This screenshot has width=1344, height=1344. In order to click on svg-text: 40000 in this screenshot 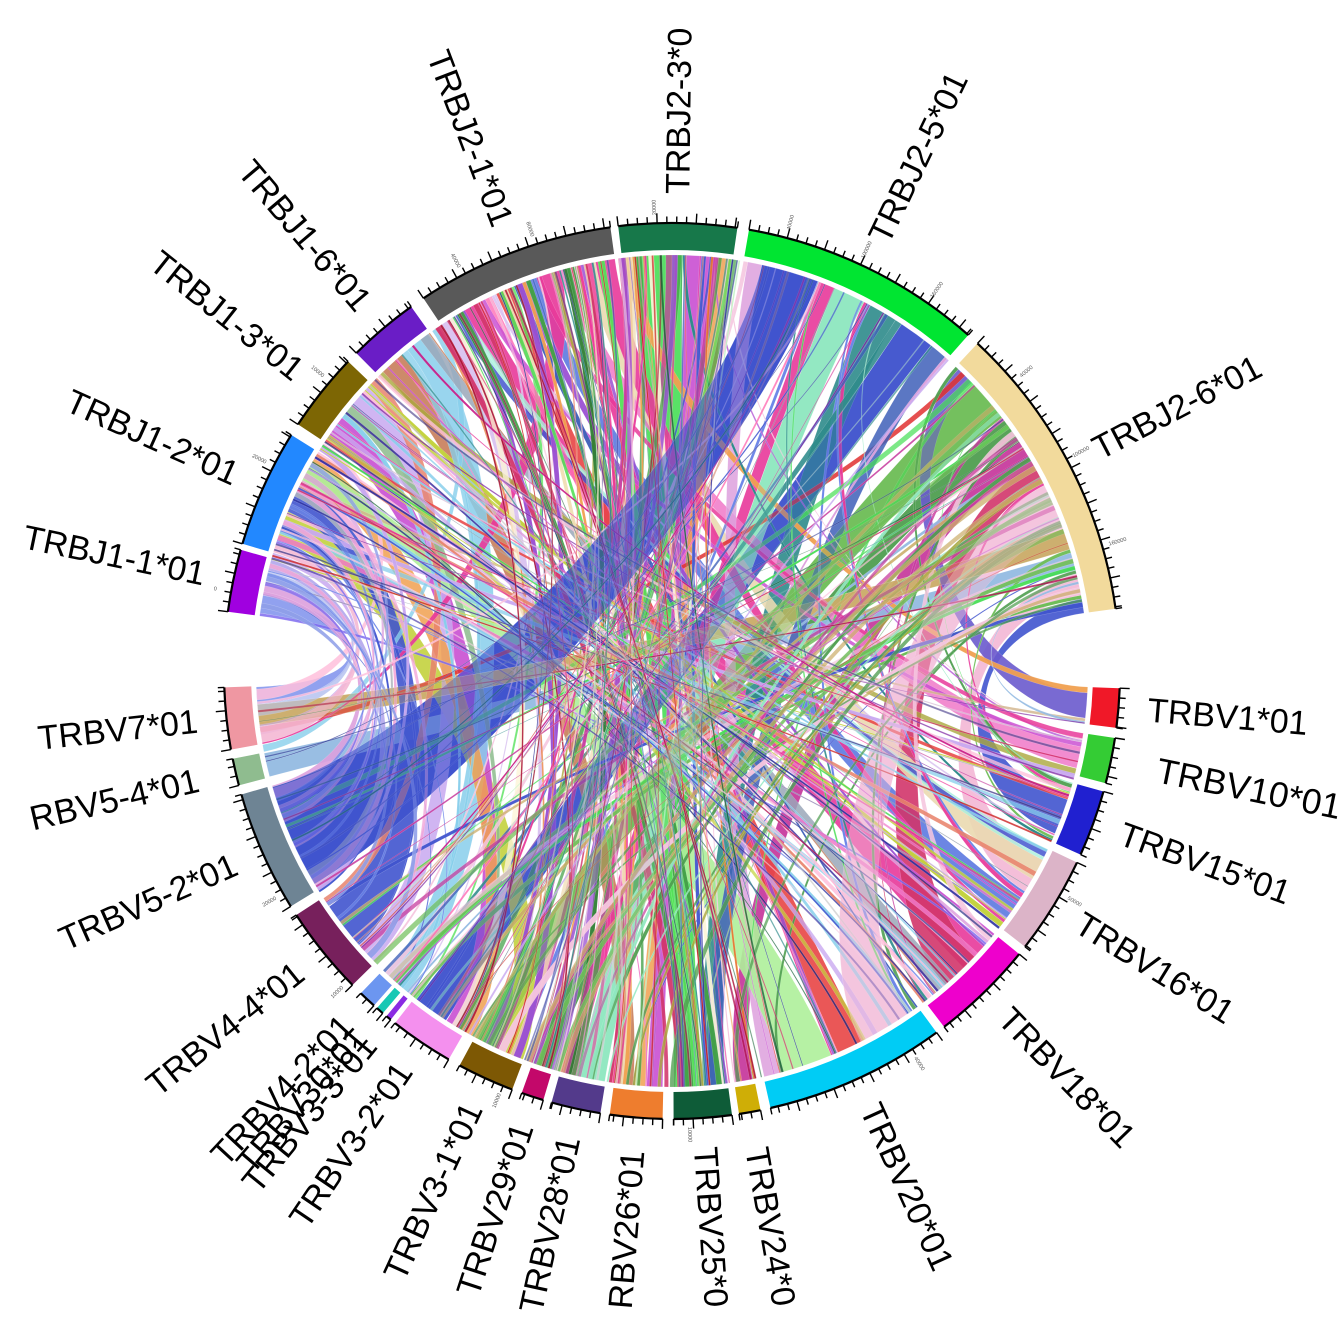, I will do `click(791, 222)`.